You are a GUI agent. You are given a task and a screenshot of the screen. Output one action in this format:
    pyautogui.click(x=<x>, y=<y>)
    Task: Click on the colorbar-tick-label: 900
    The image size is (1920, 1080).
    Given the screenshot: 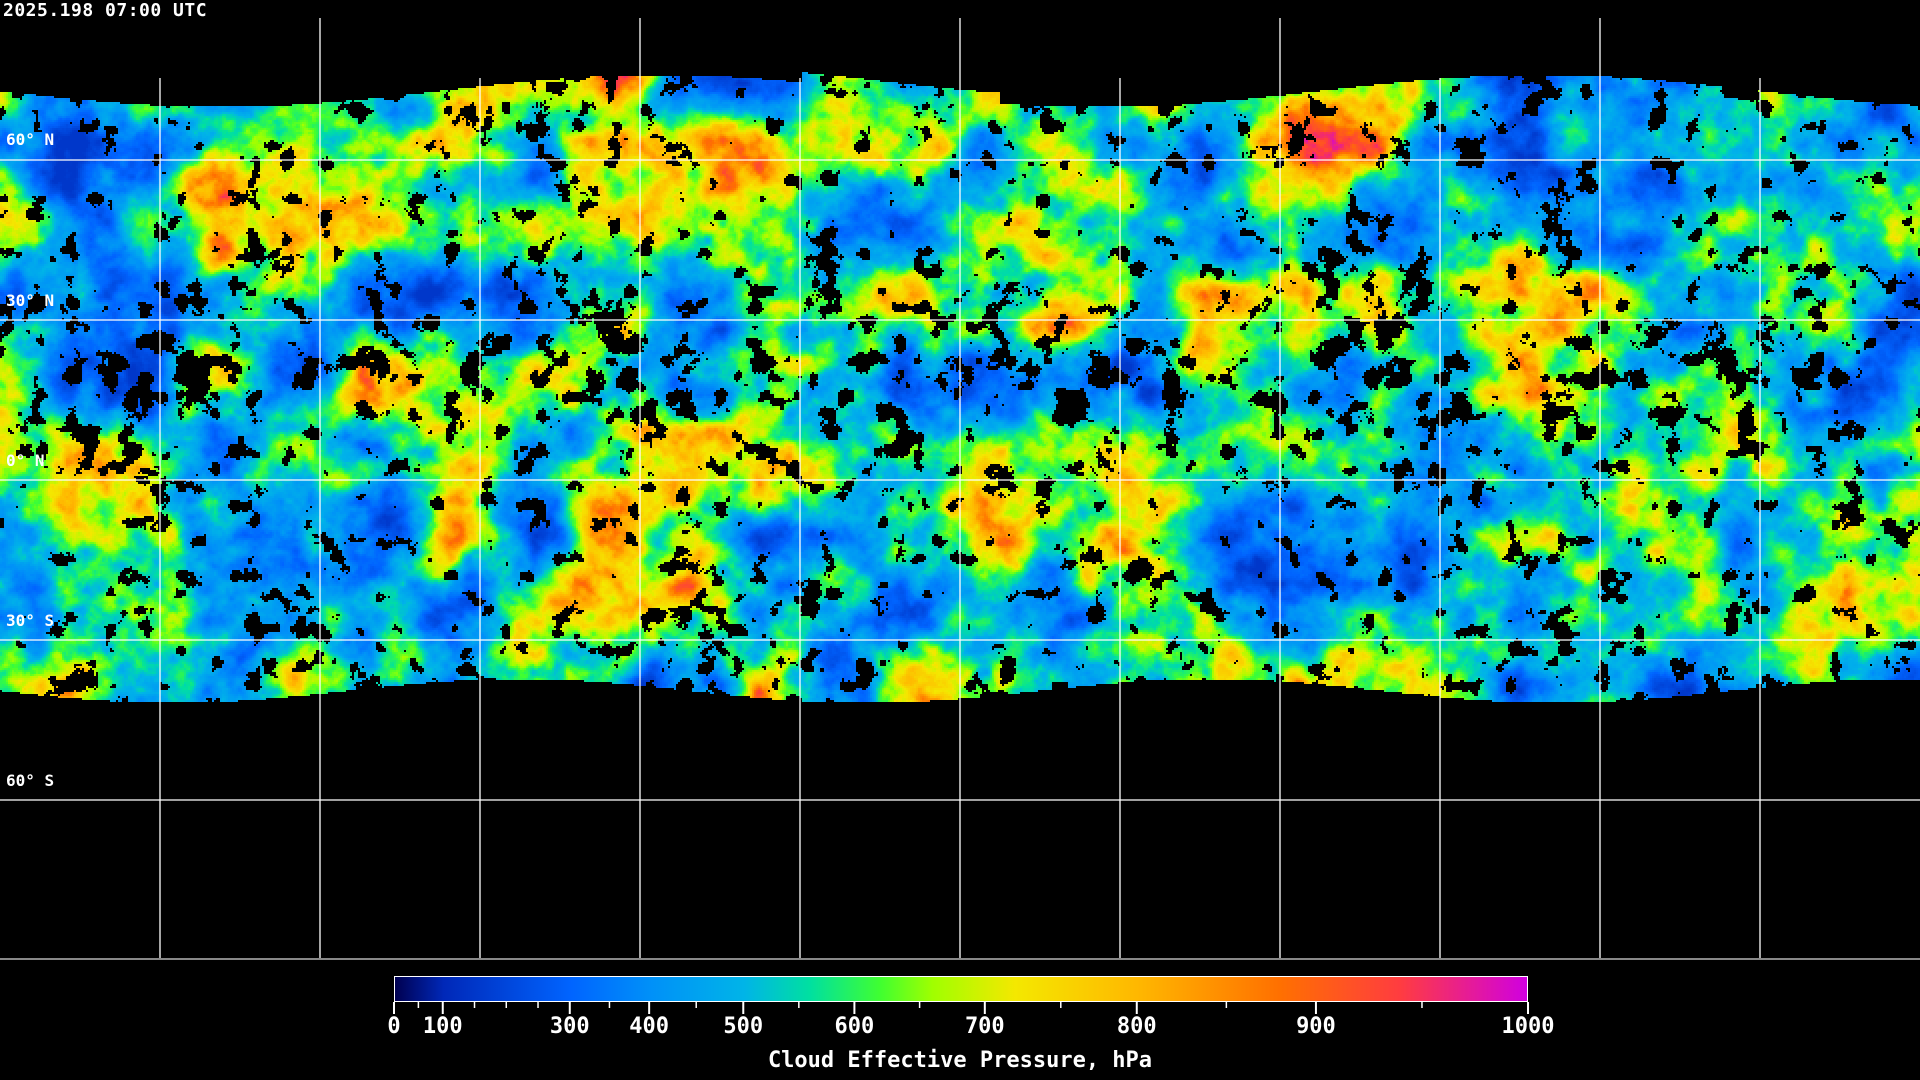 What is the action you would take?
    pyautogui.click(x=1316, y=1026)
    